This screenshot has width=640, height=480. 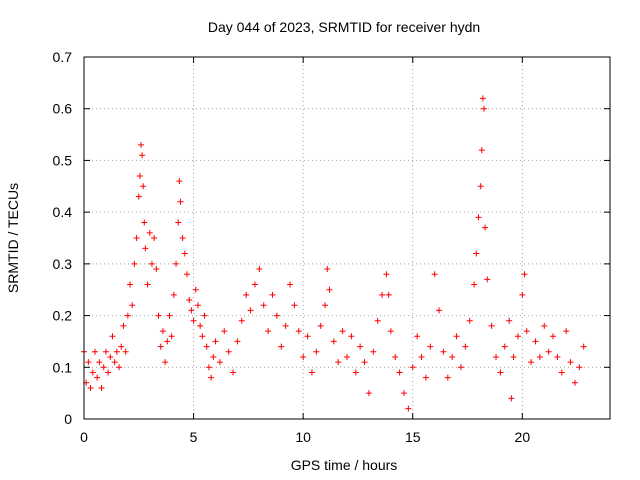 What do you see at coordinates (13, 238) in the screenshot?
I see `y-axis-label: SRMTID / TECUs` at bounding box center [13, 238].